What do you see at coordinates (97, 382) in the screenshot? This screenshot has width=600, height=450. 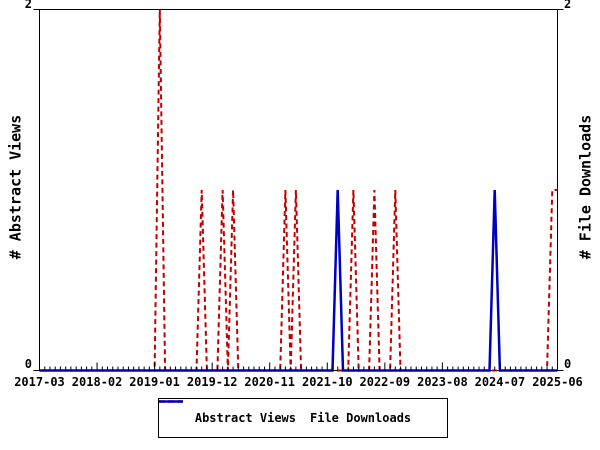 I see `x-tick-label: 2018-02` at bounding box center [97, 382].